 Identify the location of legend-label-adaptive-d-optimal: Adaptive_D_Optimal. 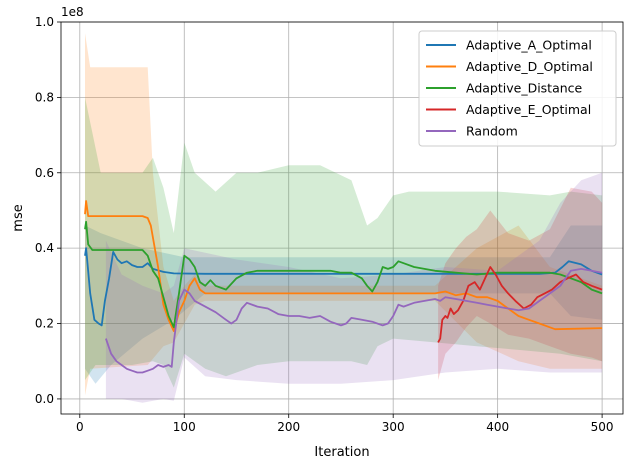
(529, 66).